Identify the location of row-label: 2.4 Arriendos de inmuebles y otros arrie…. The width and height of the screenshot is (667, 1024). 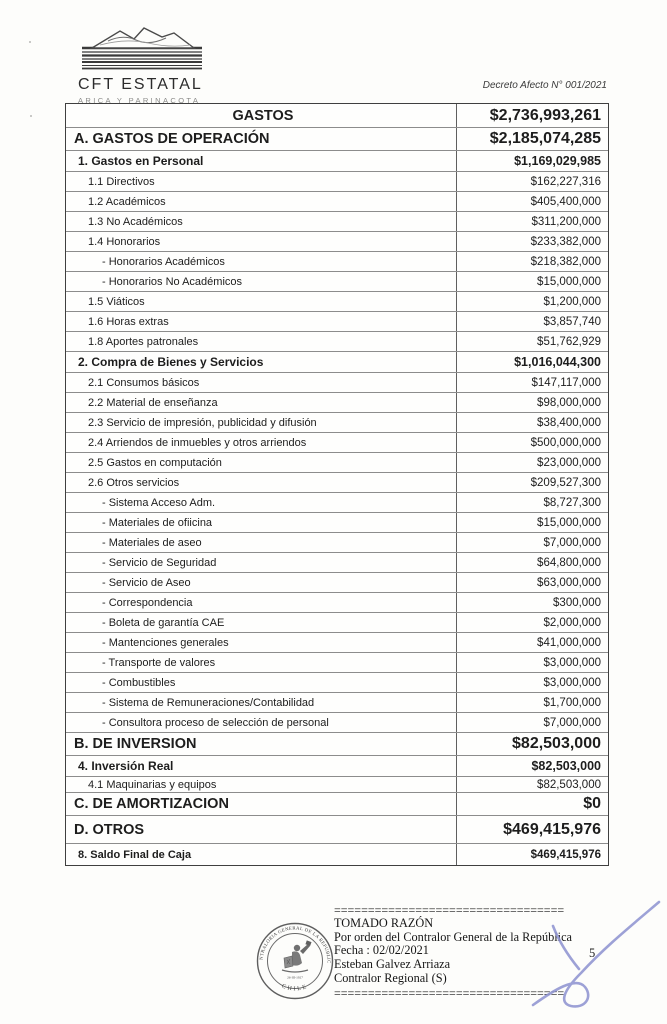
(197, 442).